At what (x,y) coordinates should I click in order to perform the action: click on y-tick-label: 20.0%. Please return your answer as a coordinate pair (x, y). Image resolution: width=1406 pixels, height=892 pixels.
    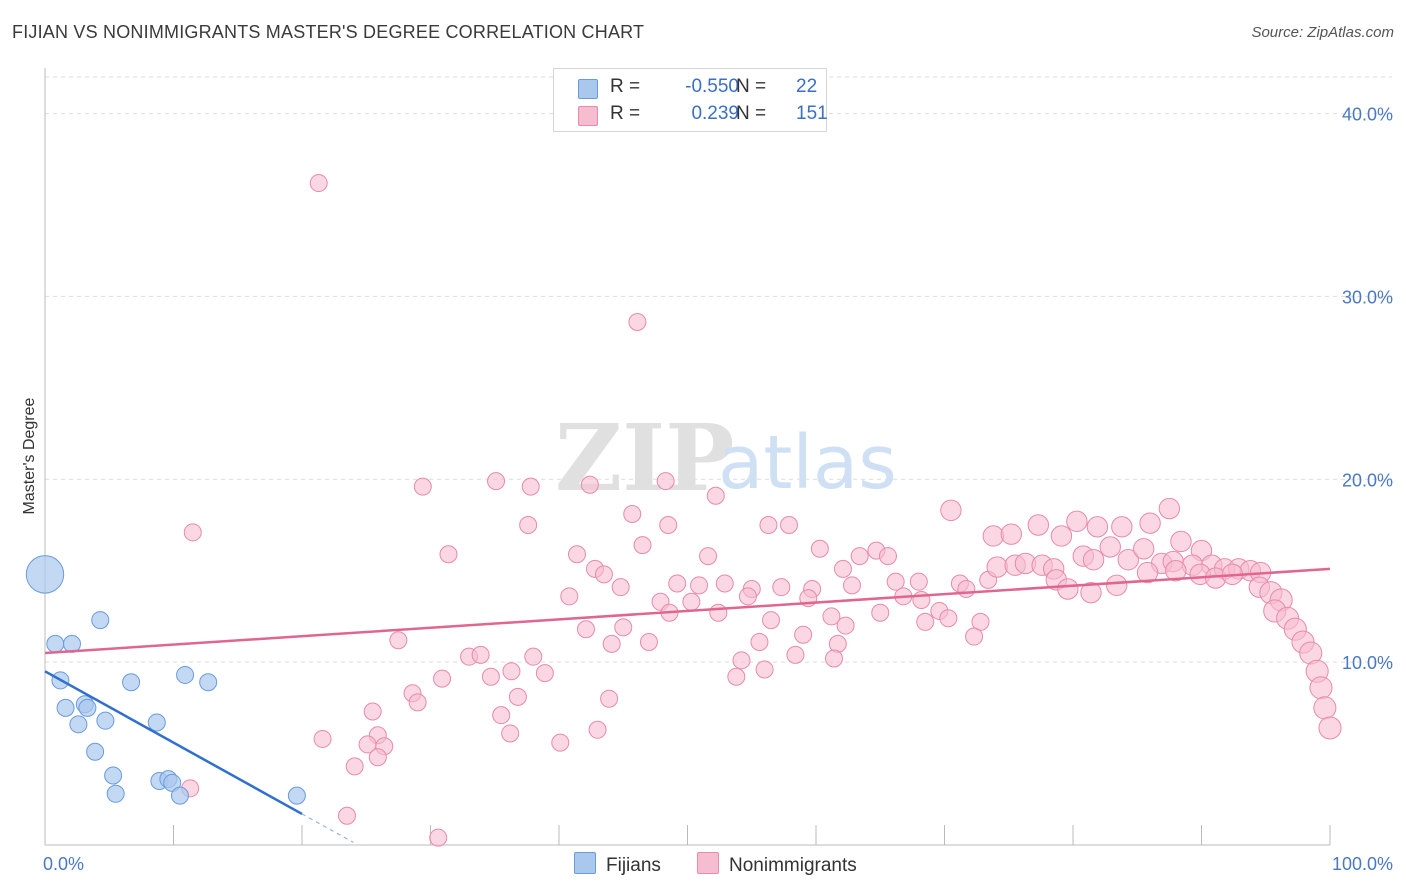
    Looking at the image, I should click on (1367, 480).